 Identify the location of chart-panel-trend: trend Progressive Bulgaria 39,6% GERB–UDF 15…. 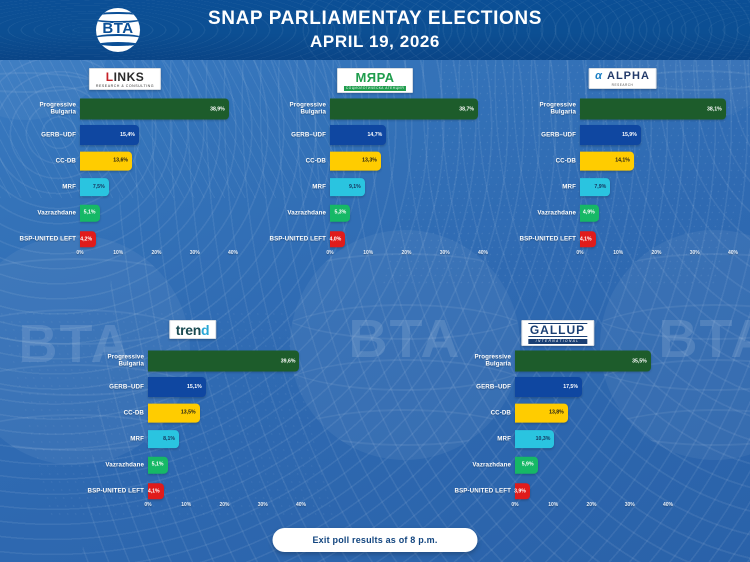
(192, 420).